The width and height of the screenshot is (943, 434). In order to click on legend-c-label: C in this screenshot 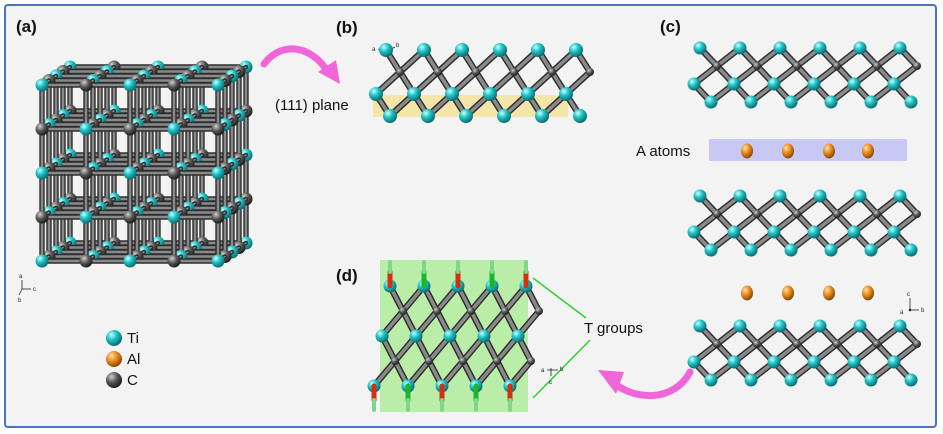, I will do `click(132, 380)`.